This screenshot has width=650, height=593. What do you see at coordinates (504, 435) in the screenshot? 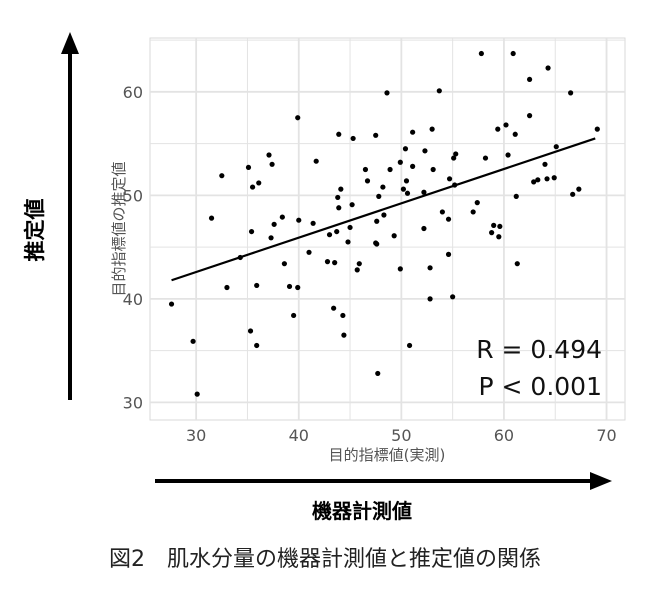
I see `x-tick-label: 60` at bounding box center [504, 435].